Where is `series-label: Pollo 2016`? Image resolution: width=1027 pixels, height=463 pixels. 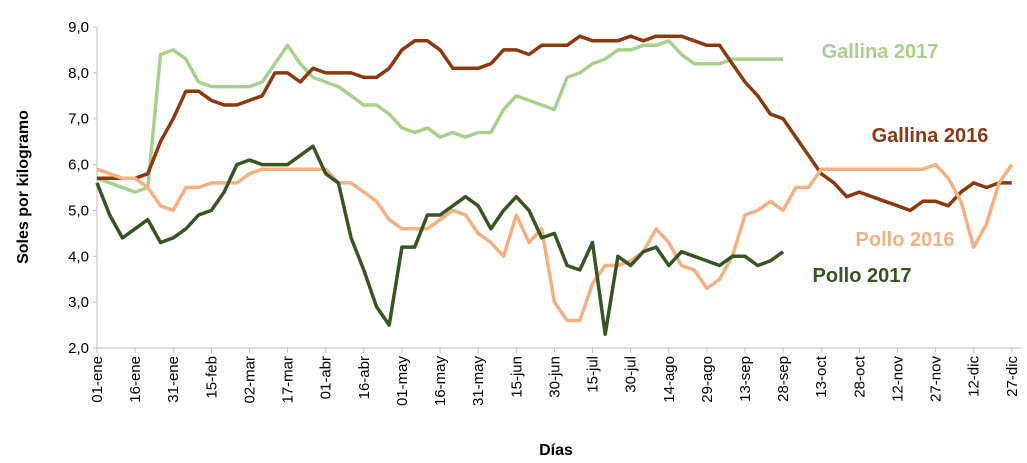 series-label: Pollo 2016 is located at coordinates (905, 240).